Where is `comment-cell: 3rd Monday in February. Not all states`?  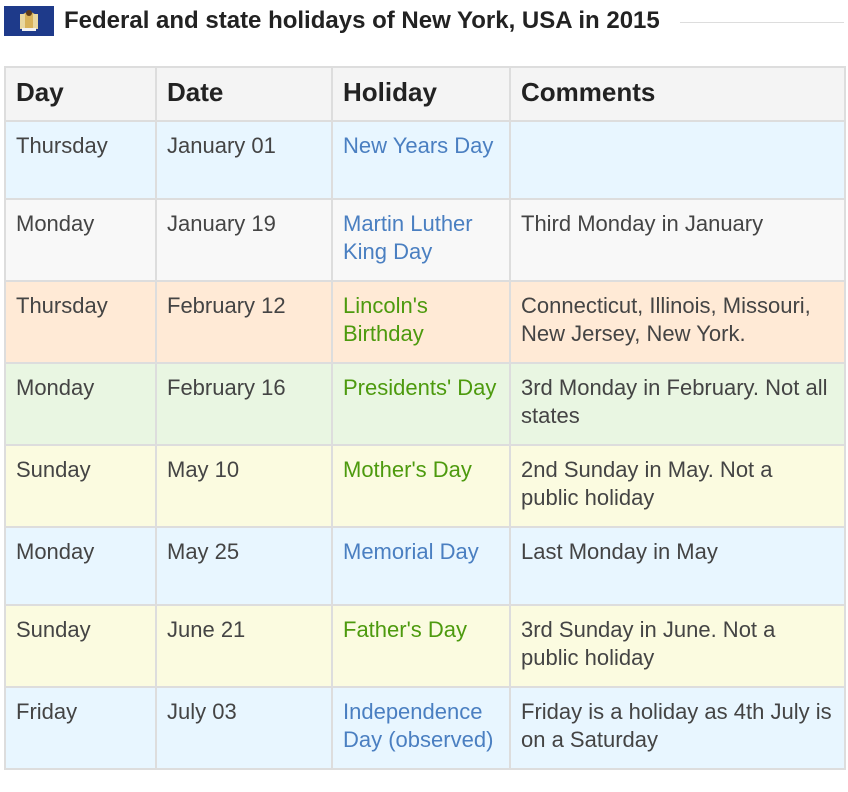 comment-cell: 3rd Monday in February. Not all states is located at coordinates (677, 404).